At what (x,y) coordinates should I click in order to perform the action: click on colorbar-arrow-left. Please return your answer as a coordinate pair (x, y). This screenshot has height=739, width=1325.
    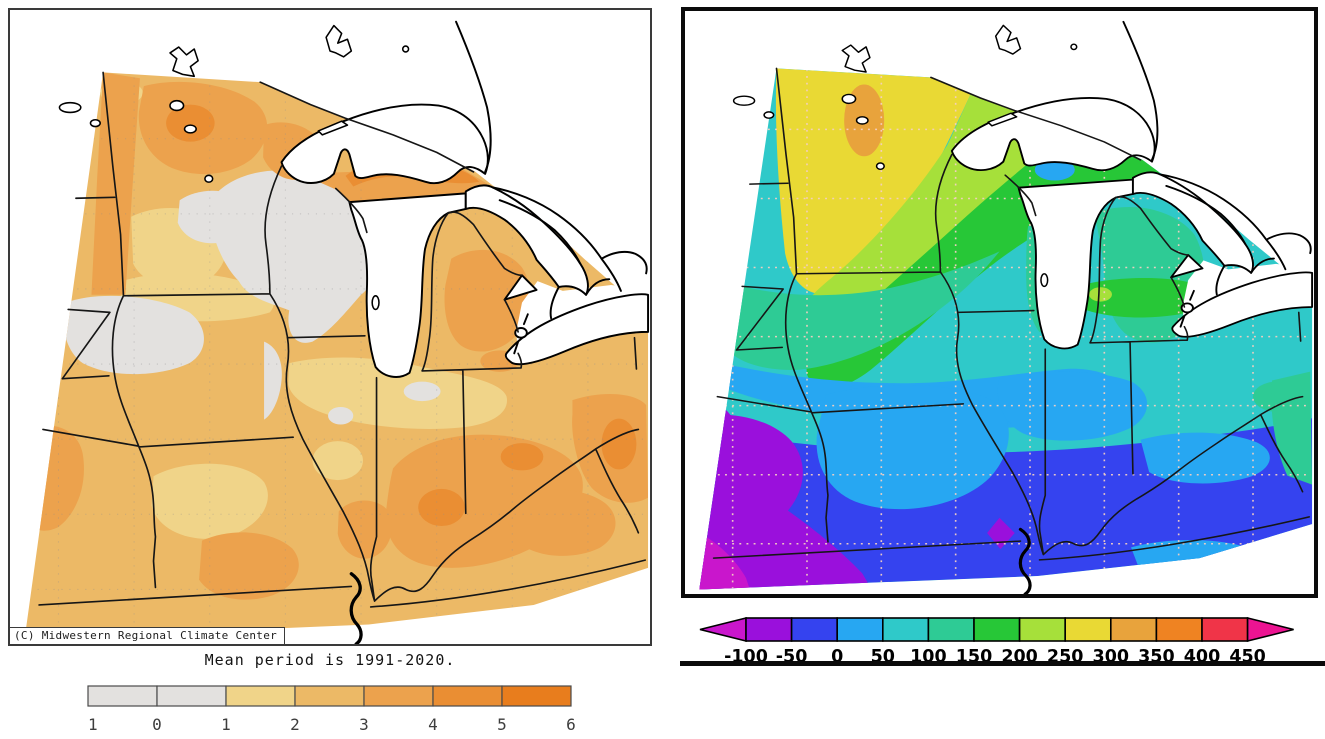
    Looking at the image, I should click on (723, 629).